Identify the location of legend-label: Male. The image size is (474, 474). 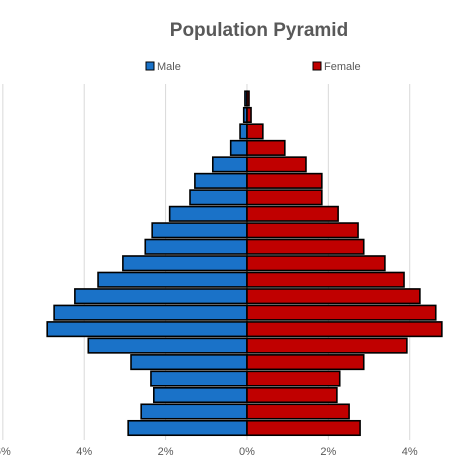
(169, 67).